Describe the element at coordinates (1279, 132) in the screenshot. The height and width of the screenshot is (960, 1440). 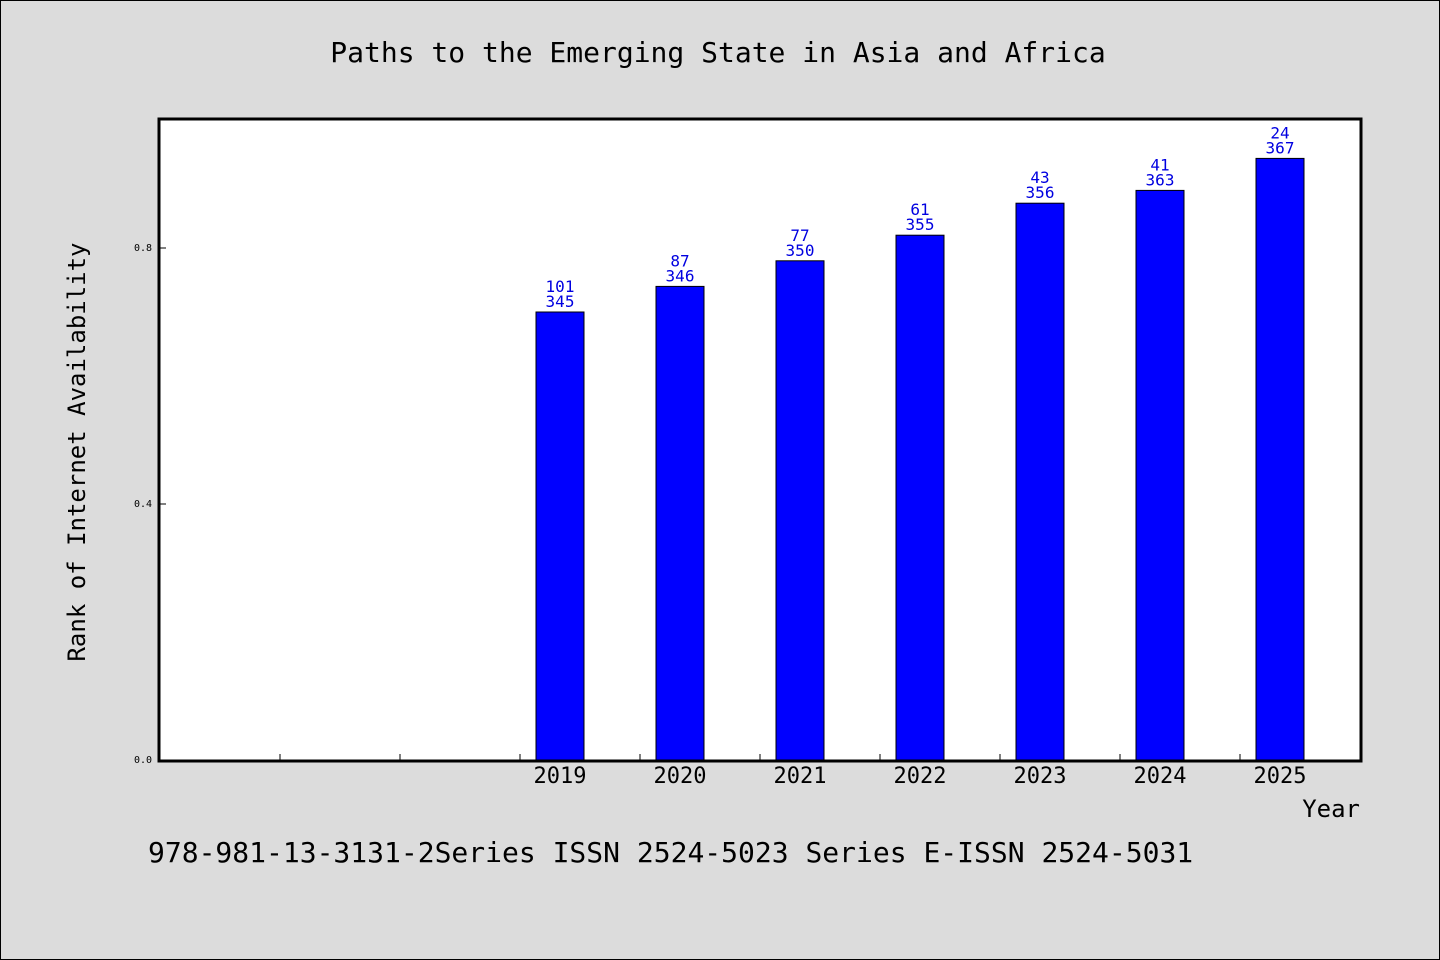
I see `data-label-top: 24` at that location.